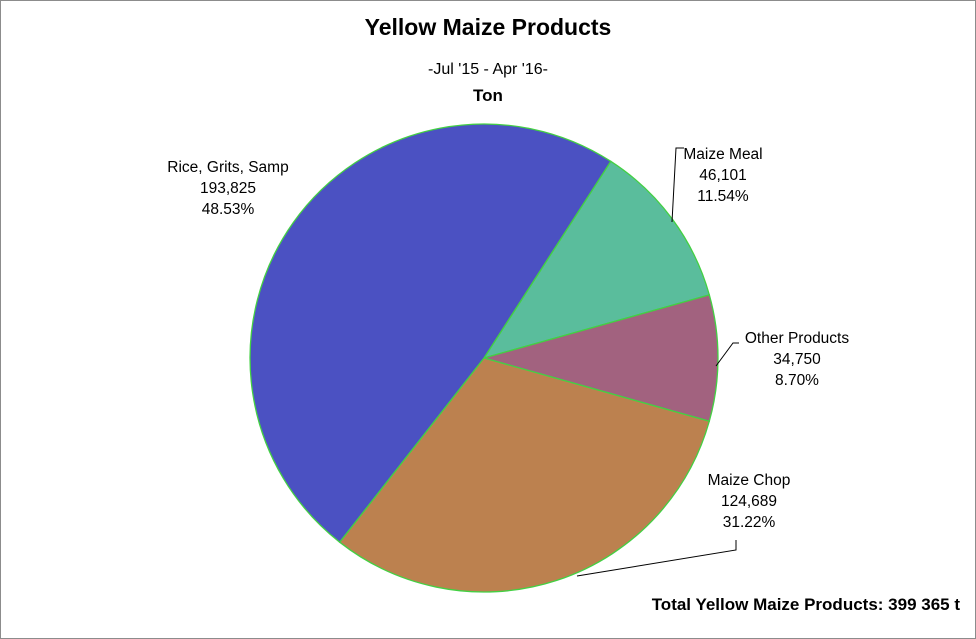 The height and width of the screenshot is (639, 976). Describe the element at coordinates (722, 154) in the screenshot. I see `slice-label-name-maize-meal: Maize Meal` at that location.